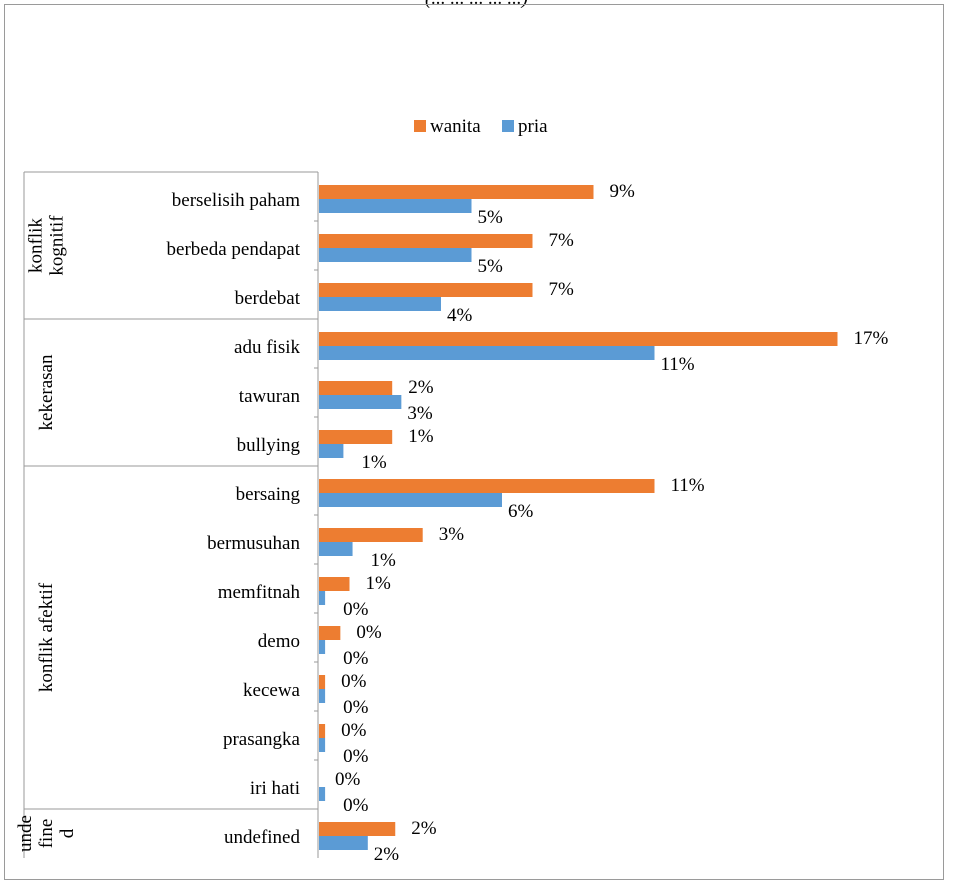  What do you see at coordinates (234, 249) in the screenshot?
I see `category-label-berbeda-pendapat: berbeda pendapat` at bounding box center [234, 249].